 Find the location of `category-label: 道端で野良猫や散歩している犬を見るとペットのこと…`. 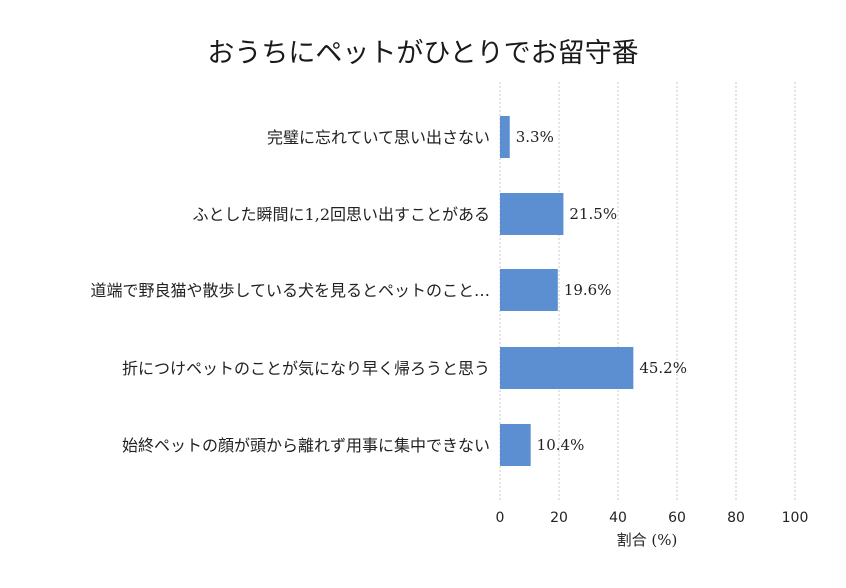

category-label: 道端で野良猫や散歩している犬を見るとペットのこと… is located at coordinates (290, 290).